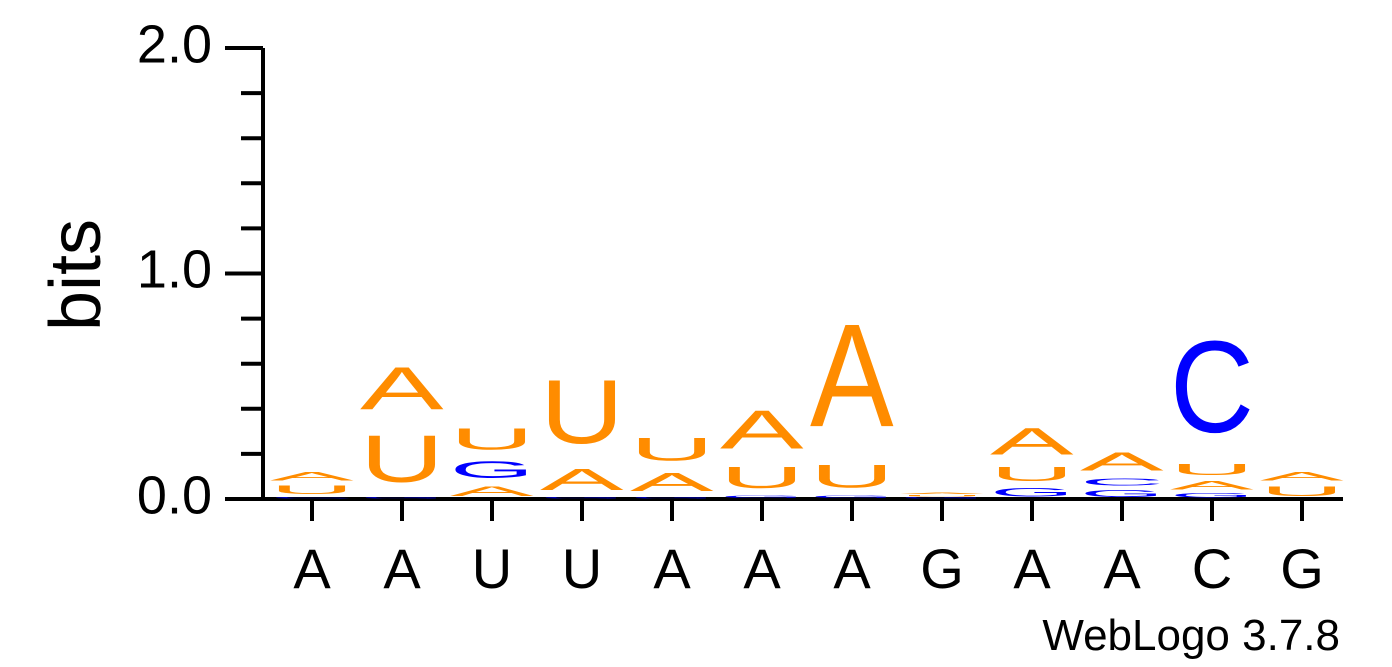  I want to click on x-tick-label: C, so click(1212, 568).